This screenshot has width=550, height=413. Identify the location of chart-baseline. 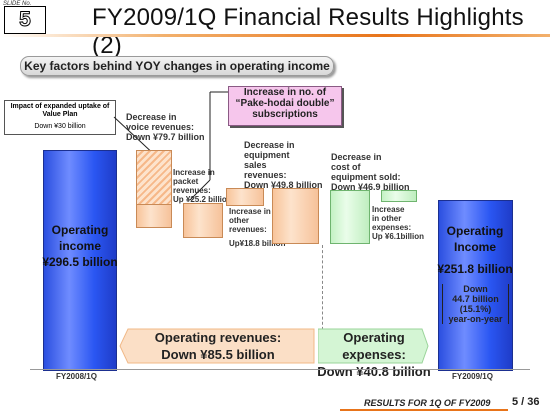
(280, 369).